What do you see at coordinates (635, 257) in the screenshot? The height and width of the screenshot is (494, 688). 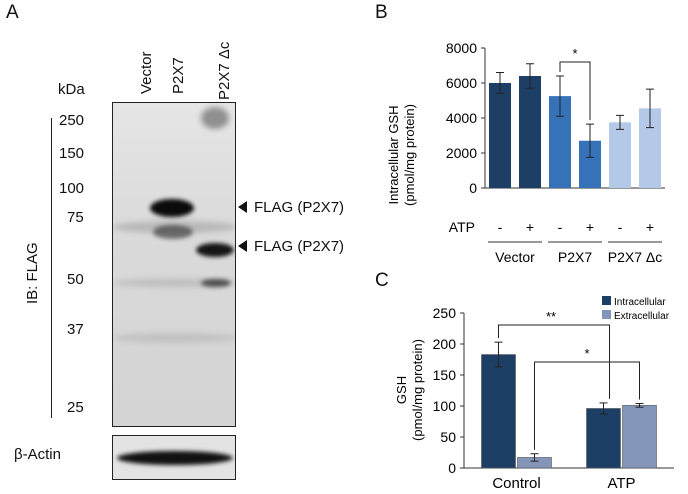 I see `chart-b-group-label: P2X7 Δc` at bounding box center [635, 257].